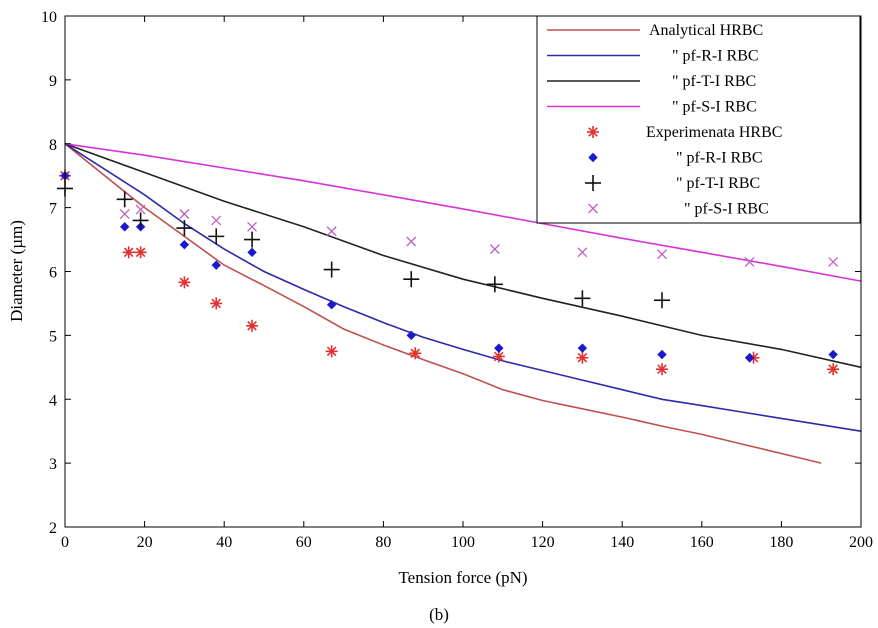  I want to click on legend-entry-label: " pf-R-I RBC, so click(715, 56).